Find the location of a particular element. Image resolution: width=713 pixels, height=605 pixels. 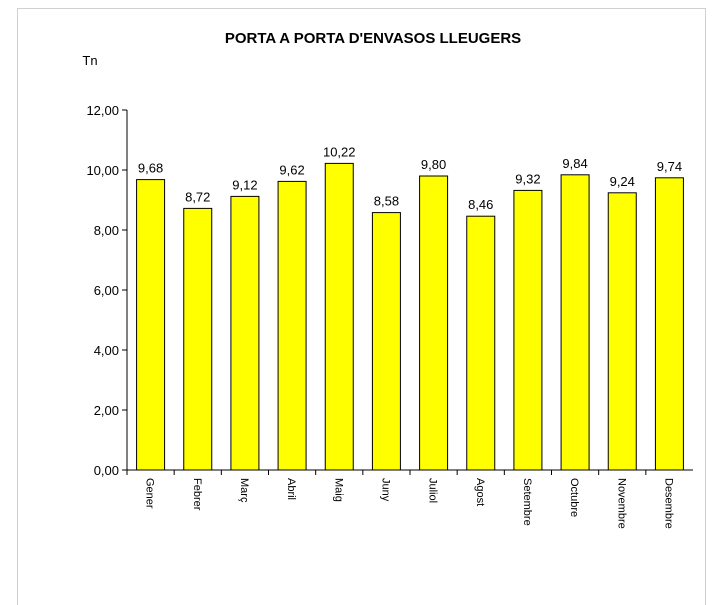

value-label: 9,24 is located at coordinates (622, 181).